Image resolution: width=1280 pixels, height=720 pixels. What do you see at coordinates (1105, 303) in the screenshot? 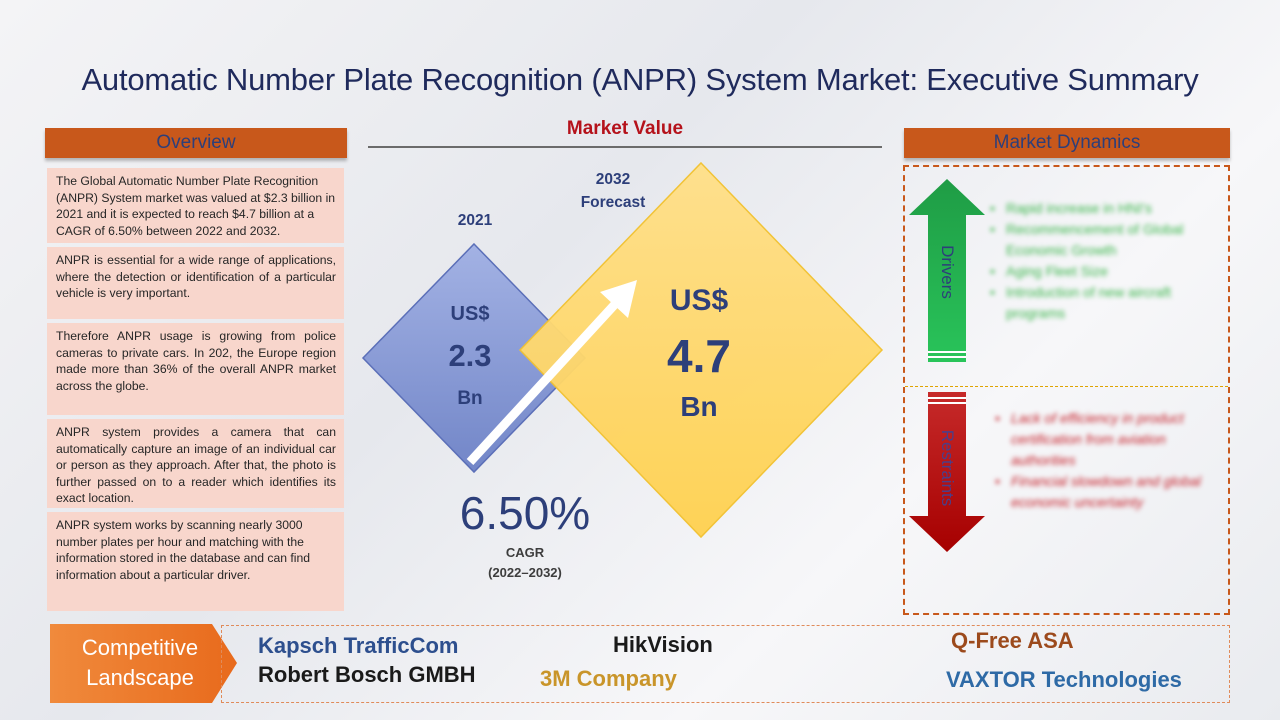
I see `driver-item: Introduction of new aircraft programs` at bounding box center [1105, 303].